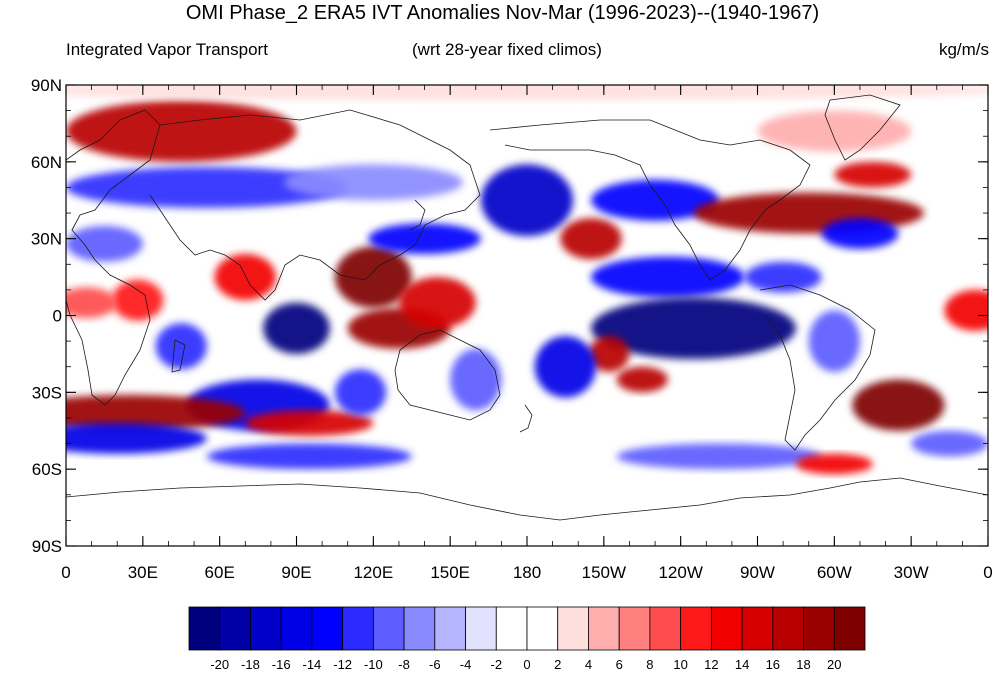 This screenshot has height=676, width=1005. Describe the element at coordinates (803, 664) in the screenshot. I see `colorbar-label: 18` at that location.